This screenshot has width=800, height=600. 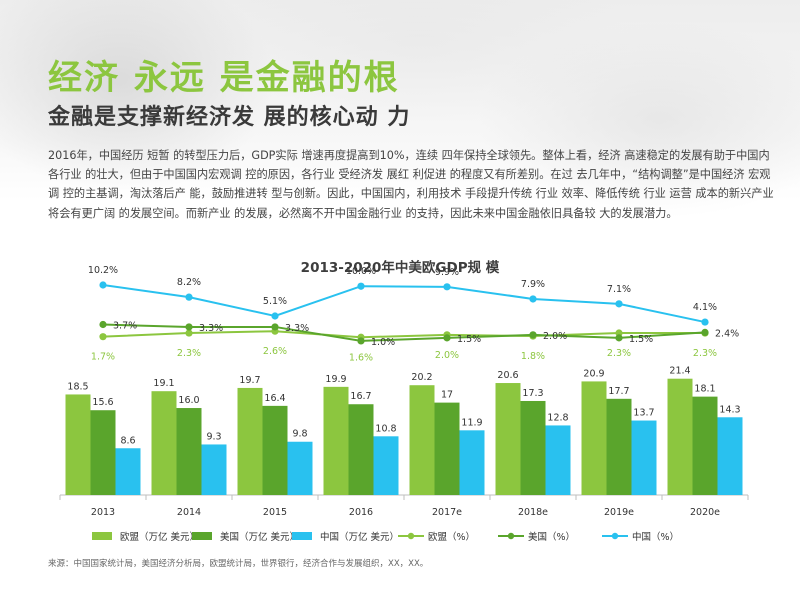 I want to click on bar-value-label: 17.7, so click(x=618, y=391).